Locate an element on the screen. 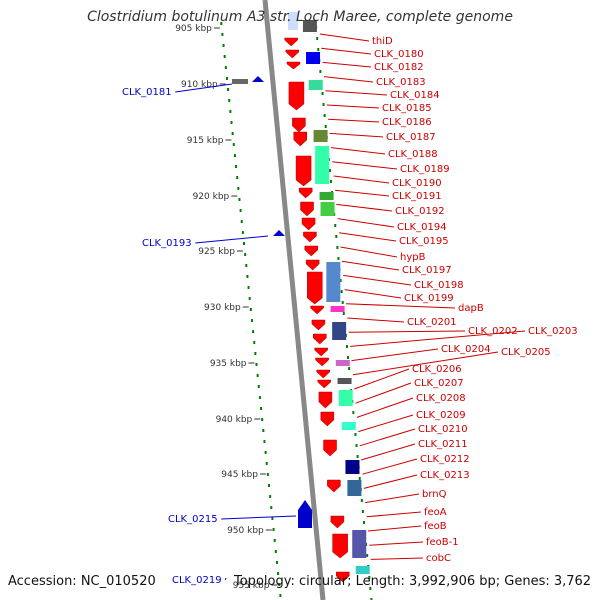 This screenshot has width=600, height=600. cog-feature-blocks is located at coordinates (336, 297).